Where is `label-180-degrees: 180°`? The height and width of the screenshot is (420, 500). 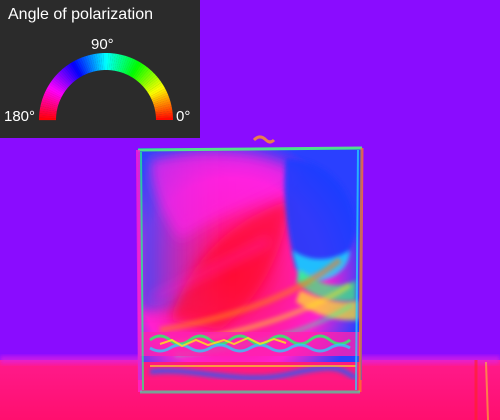 label-180-degrees: 180° is located at coordinates (20, 116).